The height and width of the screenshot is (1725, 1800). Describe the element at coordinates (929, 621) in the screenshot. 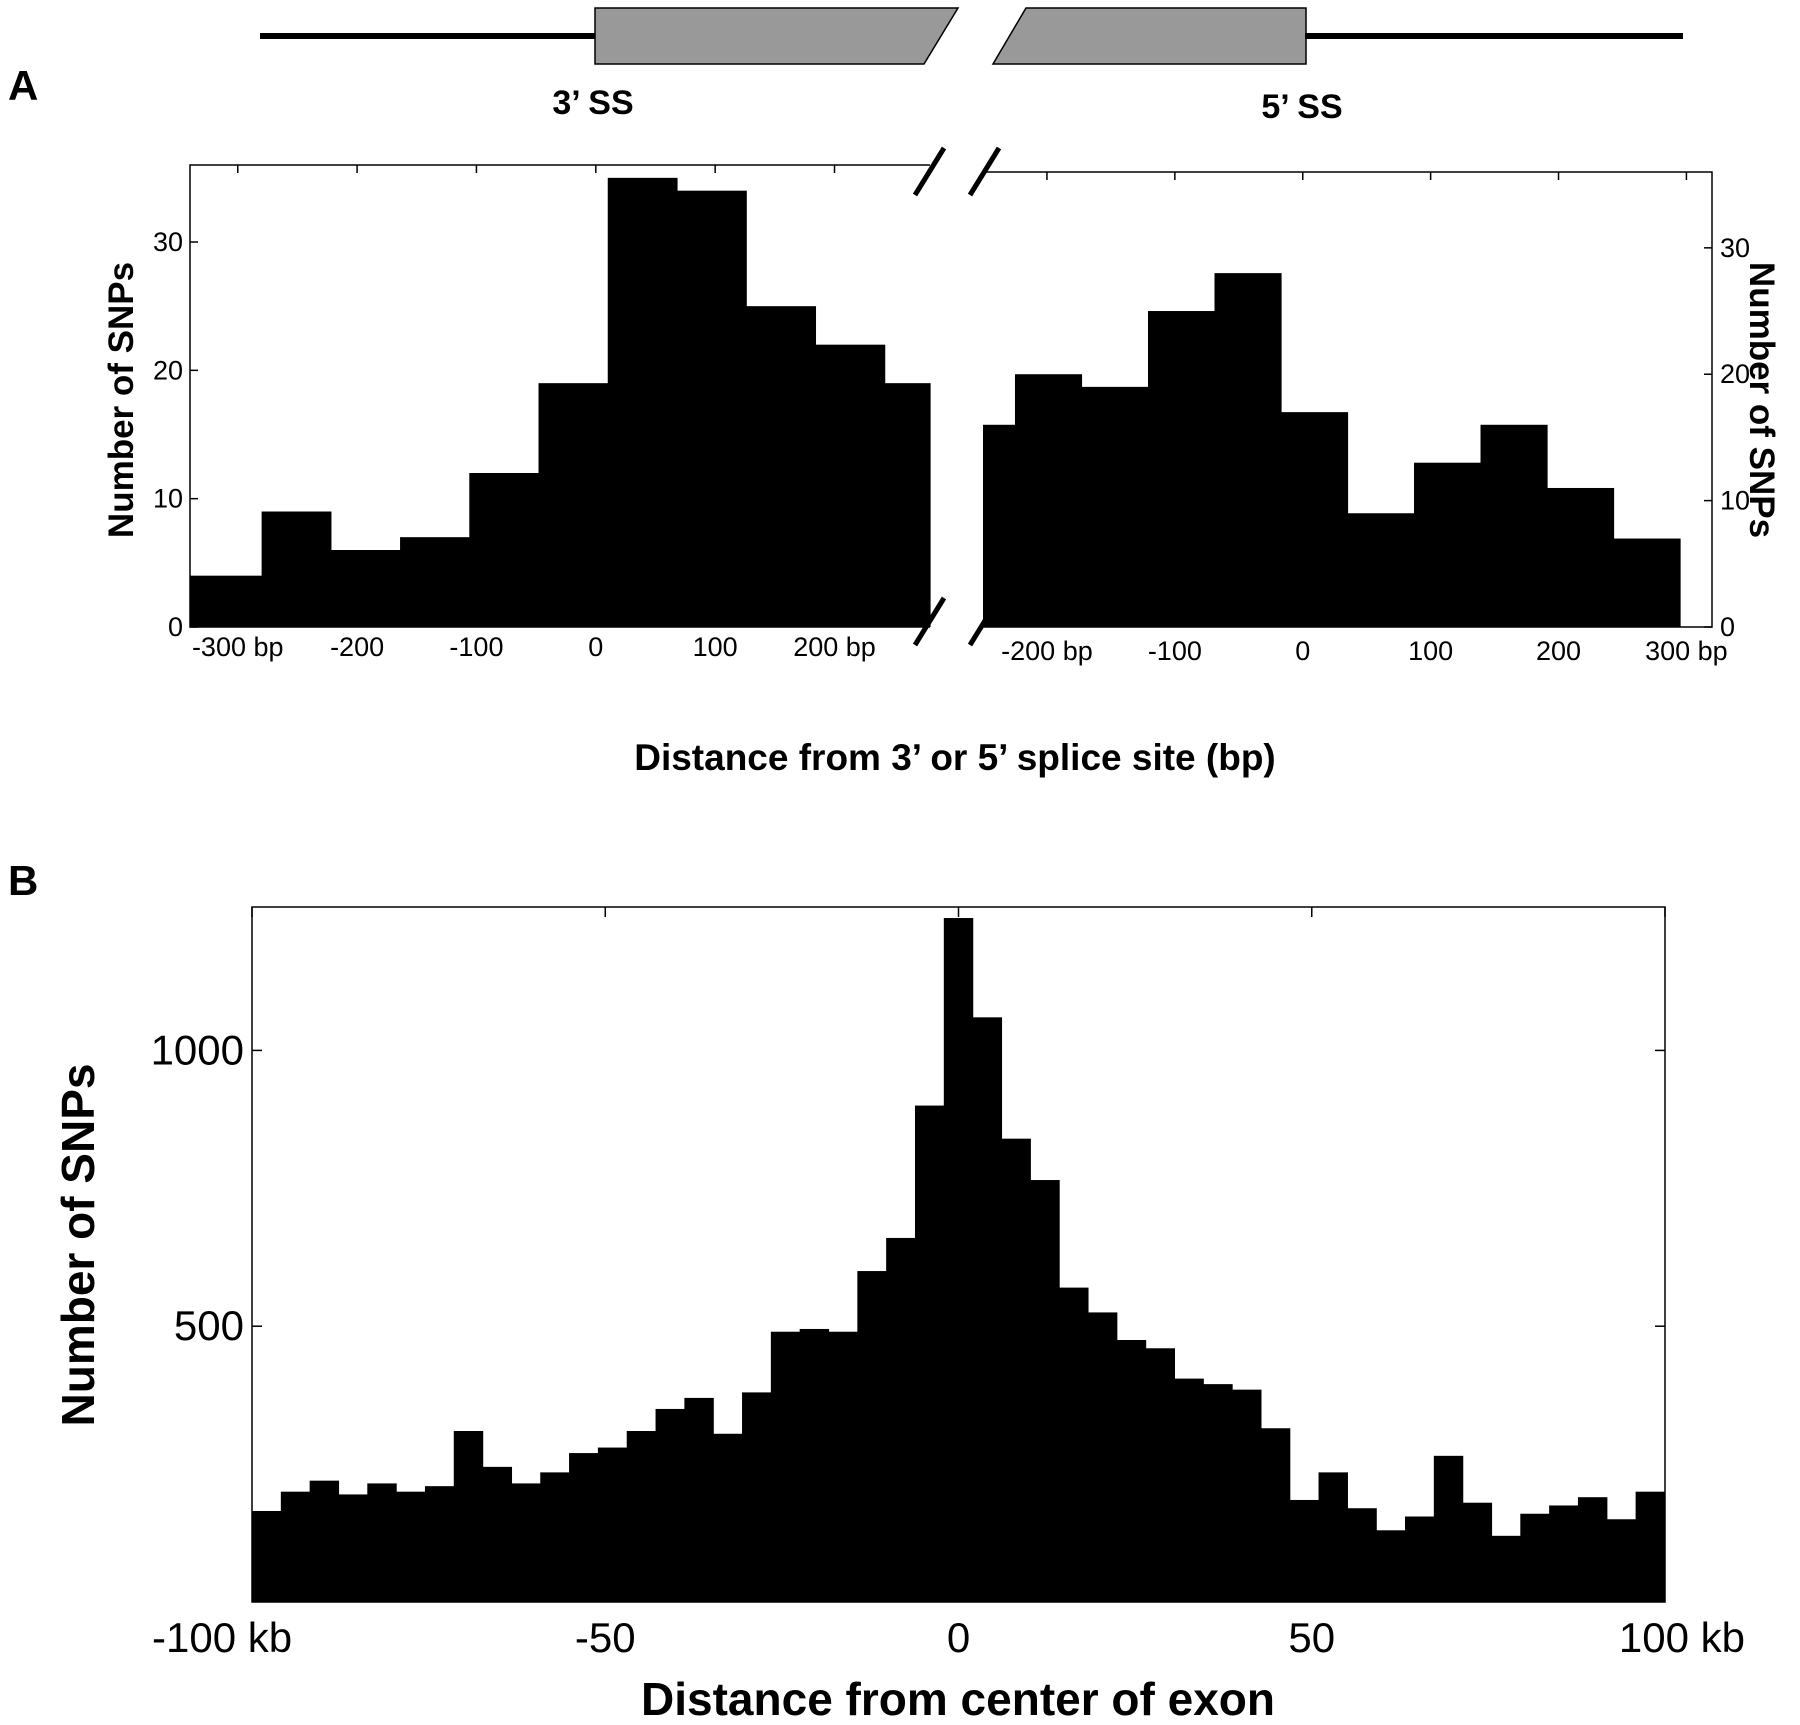

I see `break-mark-bottom-left` at that location.